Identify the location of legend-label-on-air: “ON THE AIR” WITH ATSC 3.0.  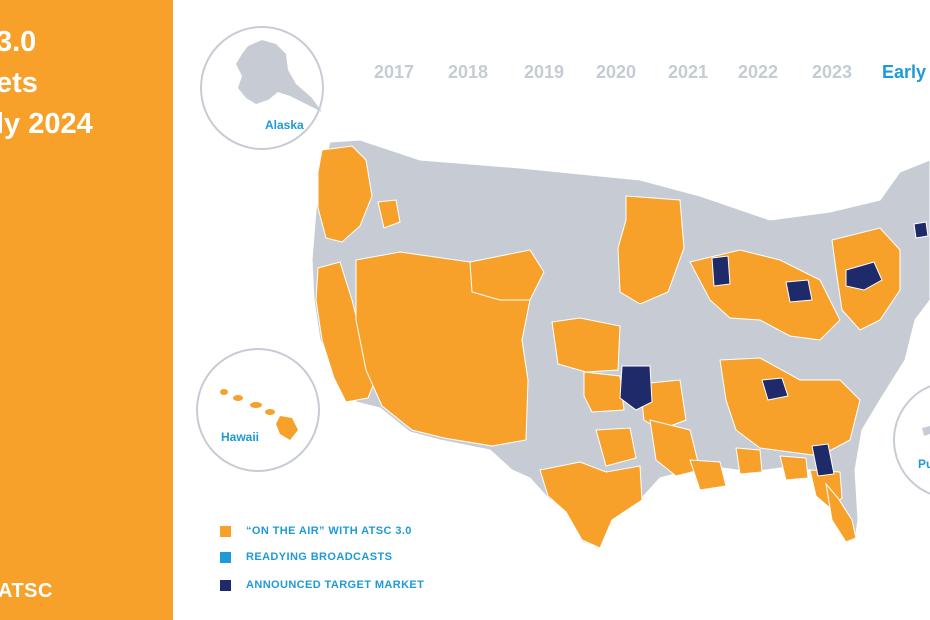
(329, 531).